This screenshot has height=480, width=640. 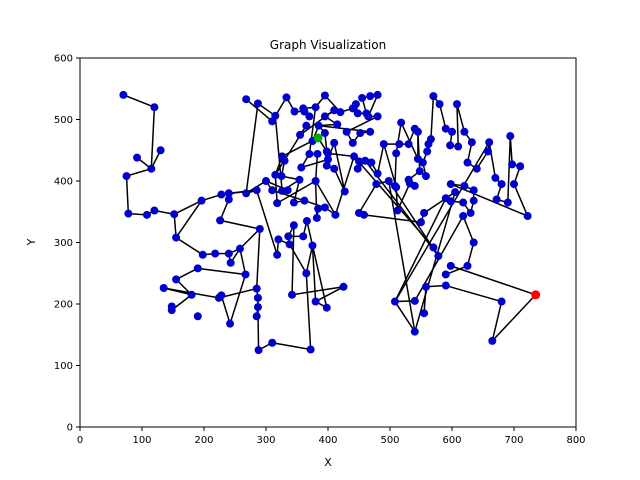 I want to click on x-tick-label: 200, so click(x=203, y=440).